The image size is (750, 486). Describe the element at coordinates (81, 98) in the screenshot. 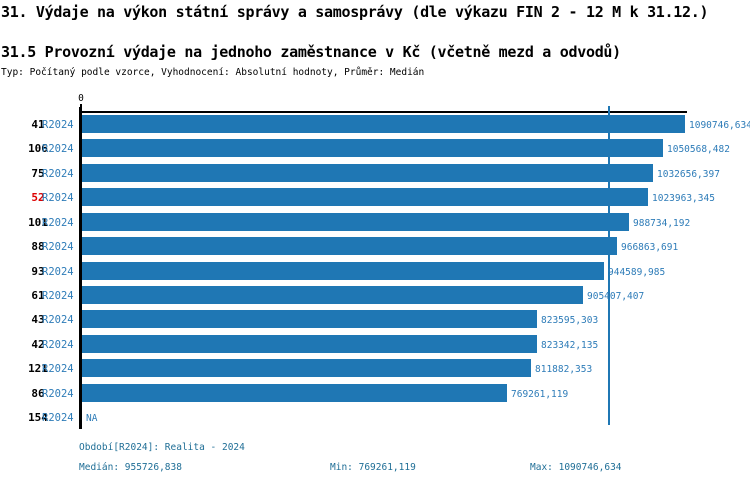

I see `x-axis-zero-label: 0` at that location.